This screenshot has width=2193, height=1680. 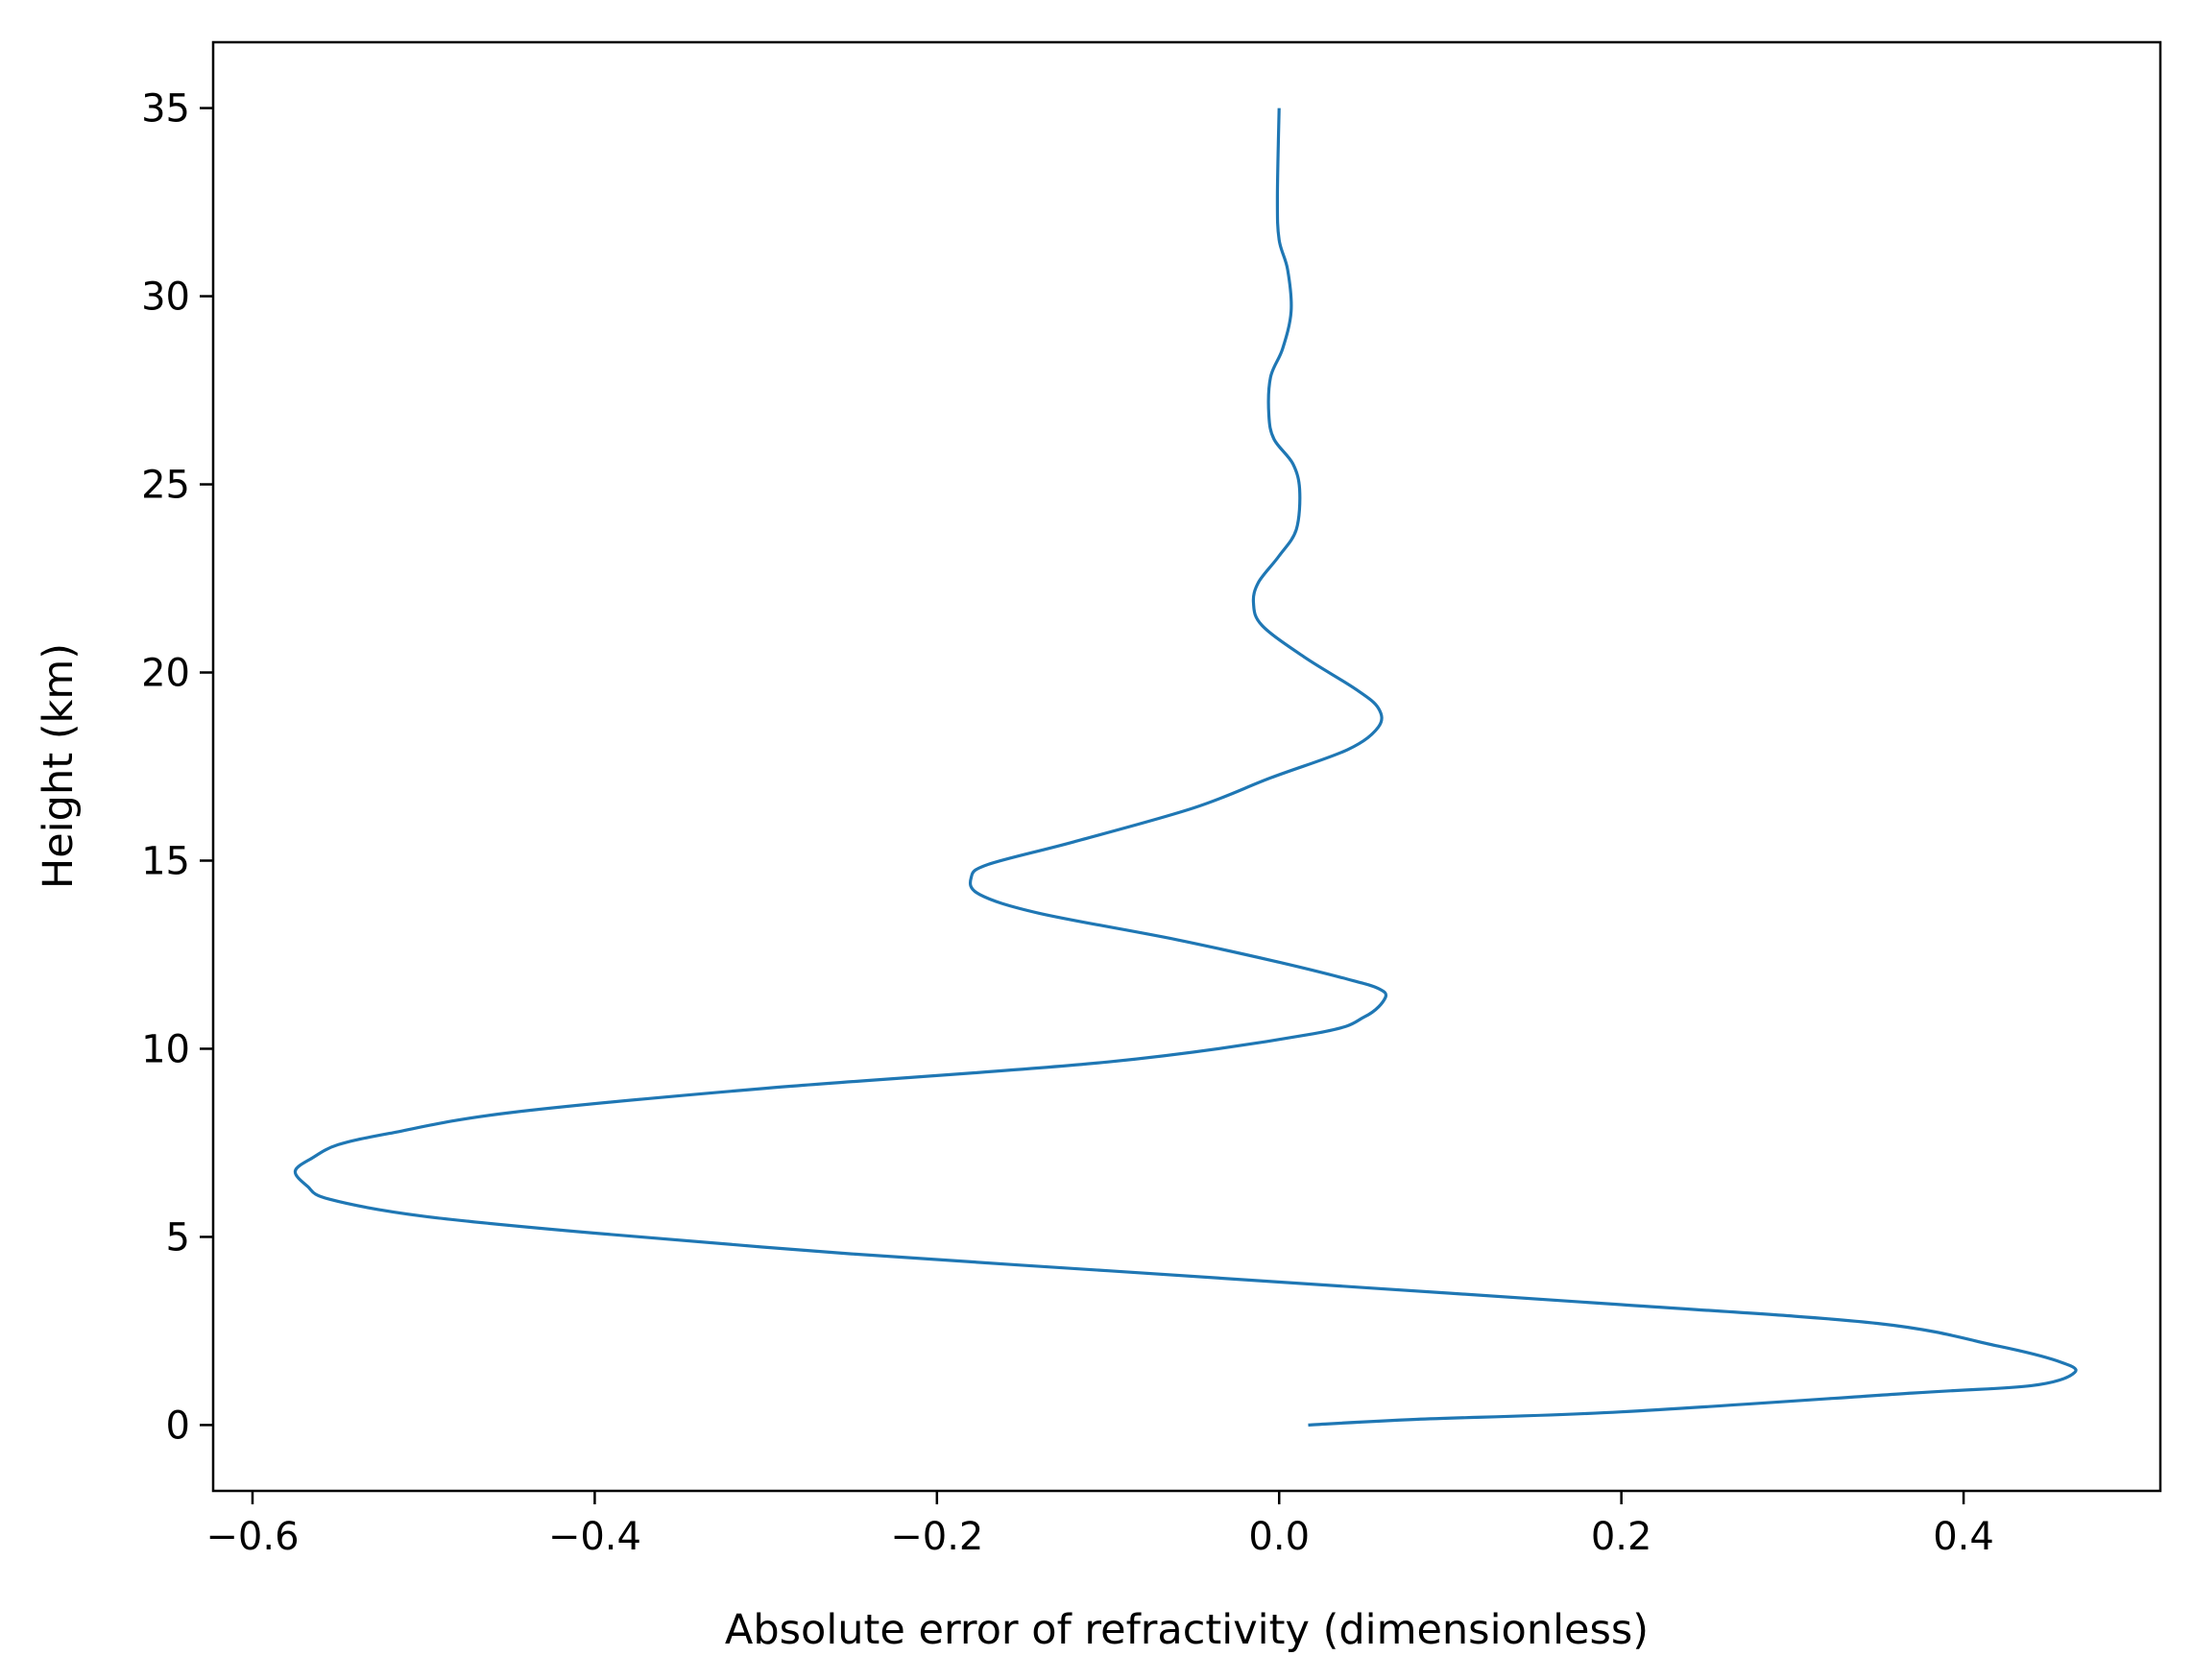 I want to click on x-tick-label: −0.6, so click(x=252, y=1537).